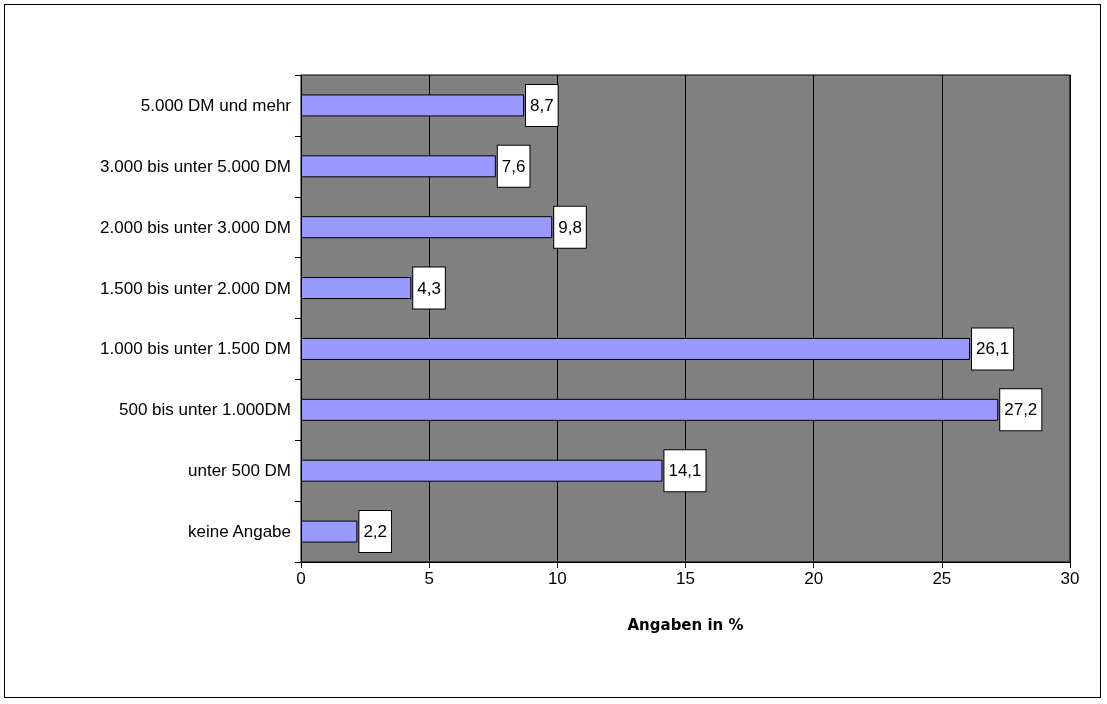 The width and height of the screenshot is (1107, 704). Describe the element at coordinates (429, 288) in the screenshot. I see `data-label: 4,3` at that location.